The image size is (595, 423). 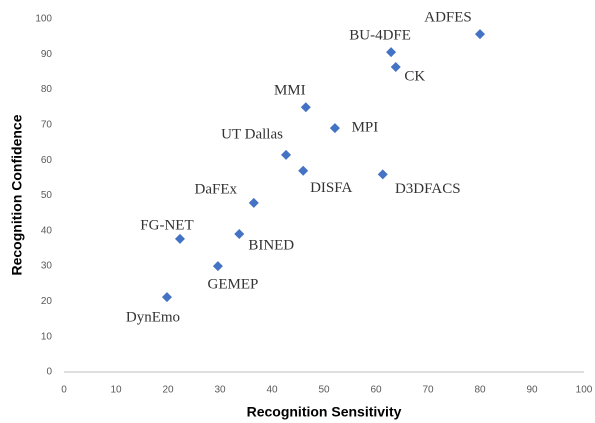 What do you see at coordinates (532, 390) in the screenshot?
I see `x-tick-label: 90` at bounding box center [532, 390].